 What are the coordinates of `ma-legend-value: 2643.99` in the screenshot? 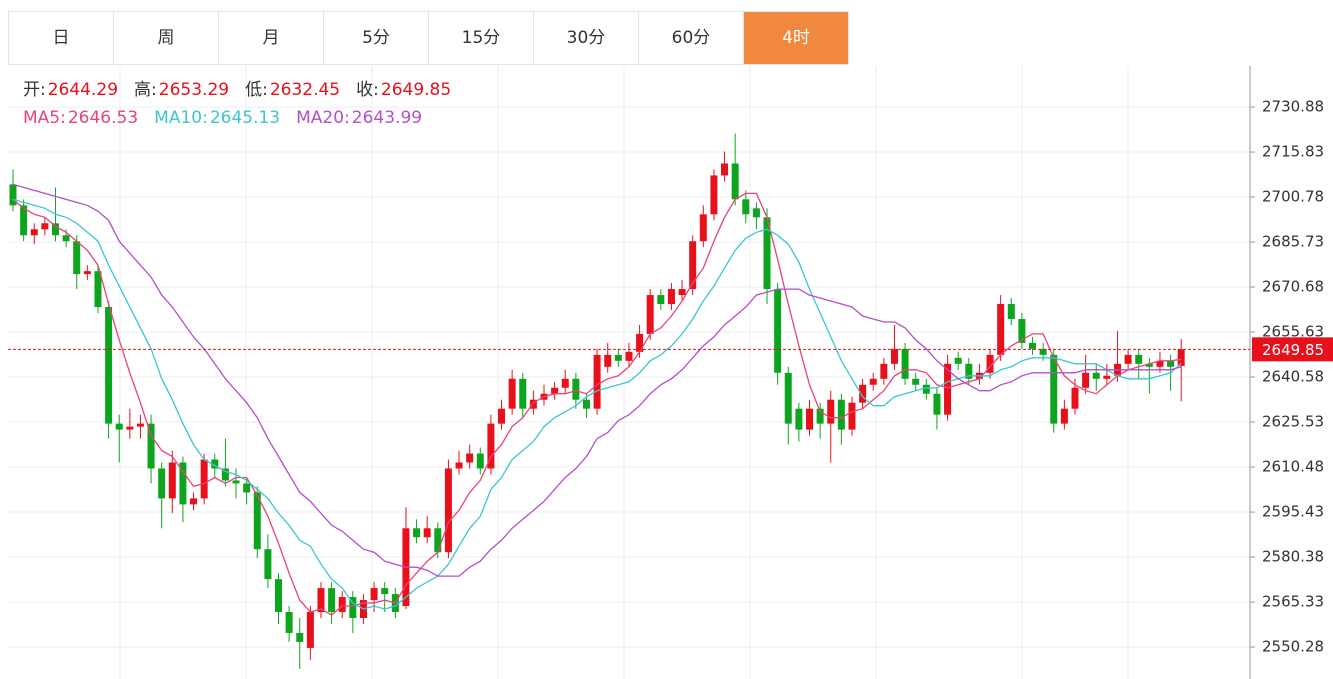 It's located at (387, 118).